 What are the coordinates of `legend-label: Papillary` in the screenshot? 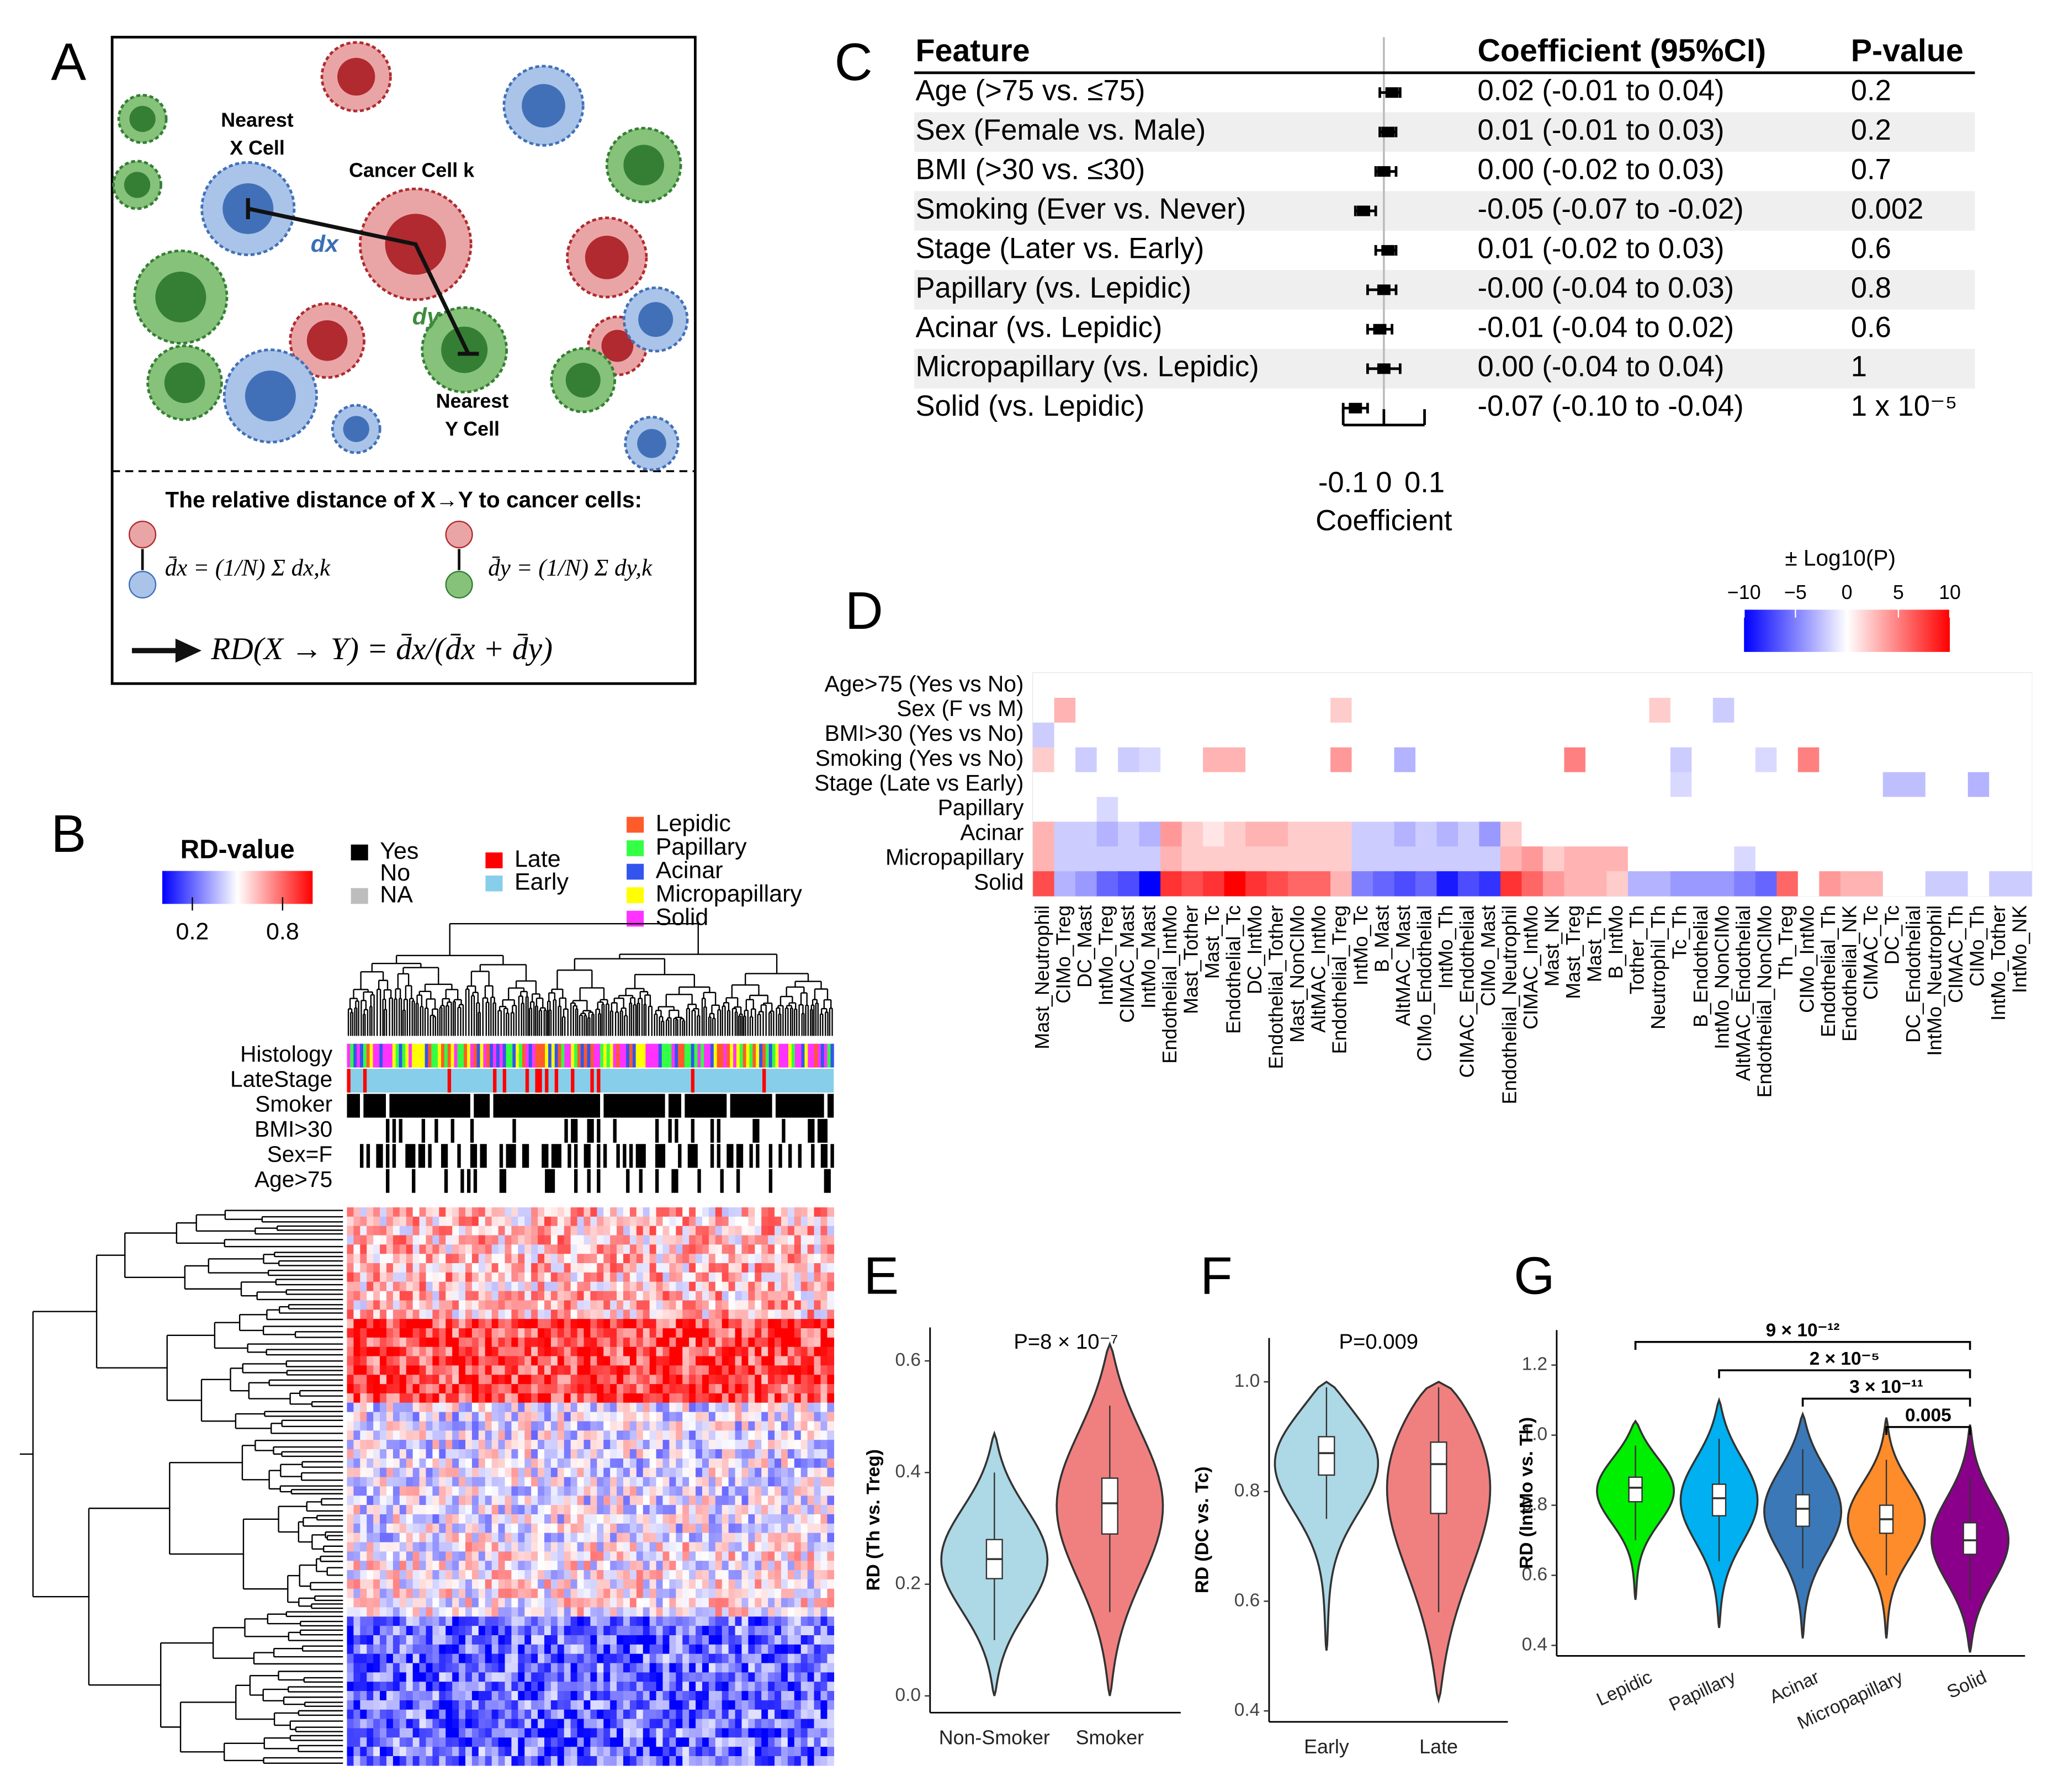 It's located at (701, 847).